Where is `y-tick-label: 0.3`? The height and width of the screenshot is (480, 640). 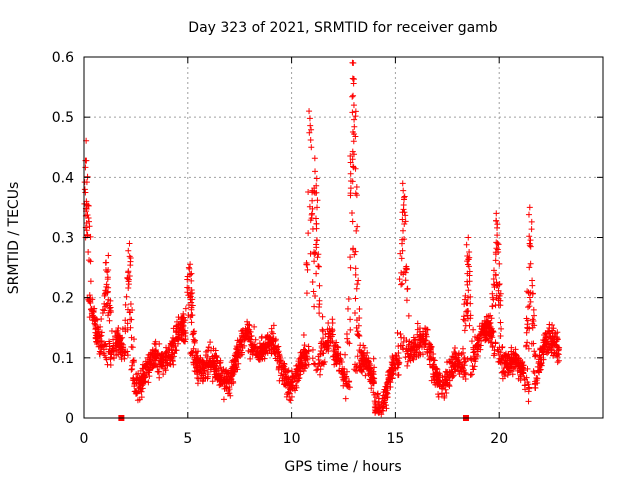 y-tick-label: 0.3 is located at coordinates (63, 239).